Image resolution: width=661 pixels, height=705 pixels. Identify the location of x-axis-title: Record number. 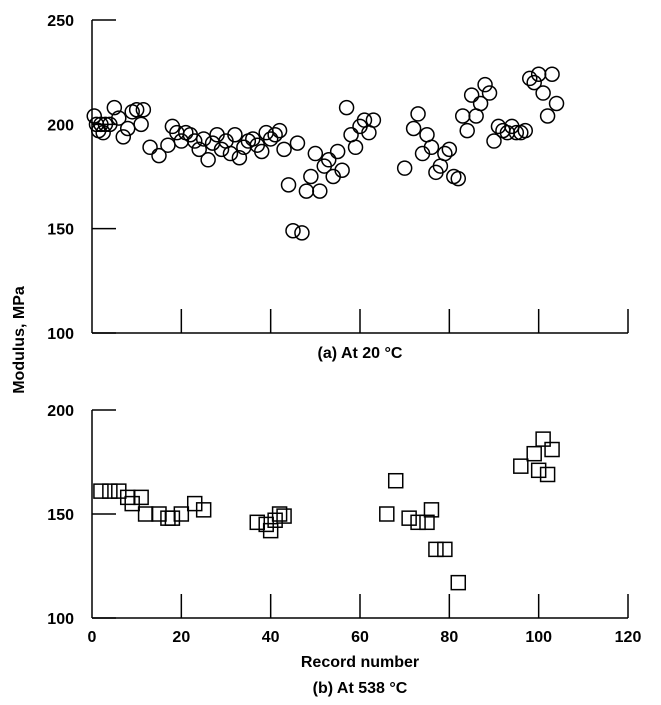
(360, 662).